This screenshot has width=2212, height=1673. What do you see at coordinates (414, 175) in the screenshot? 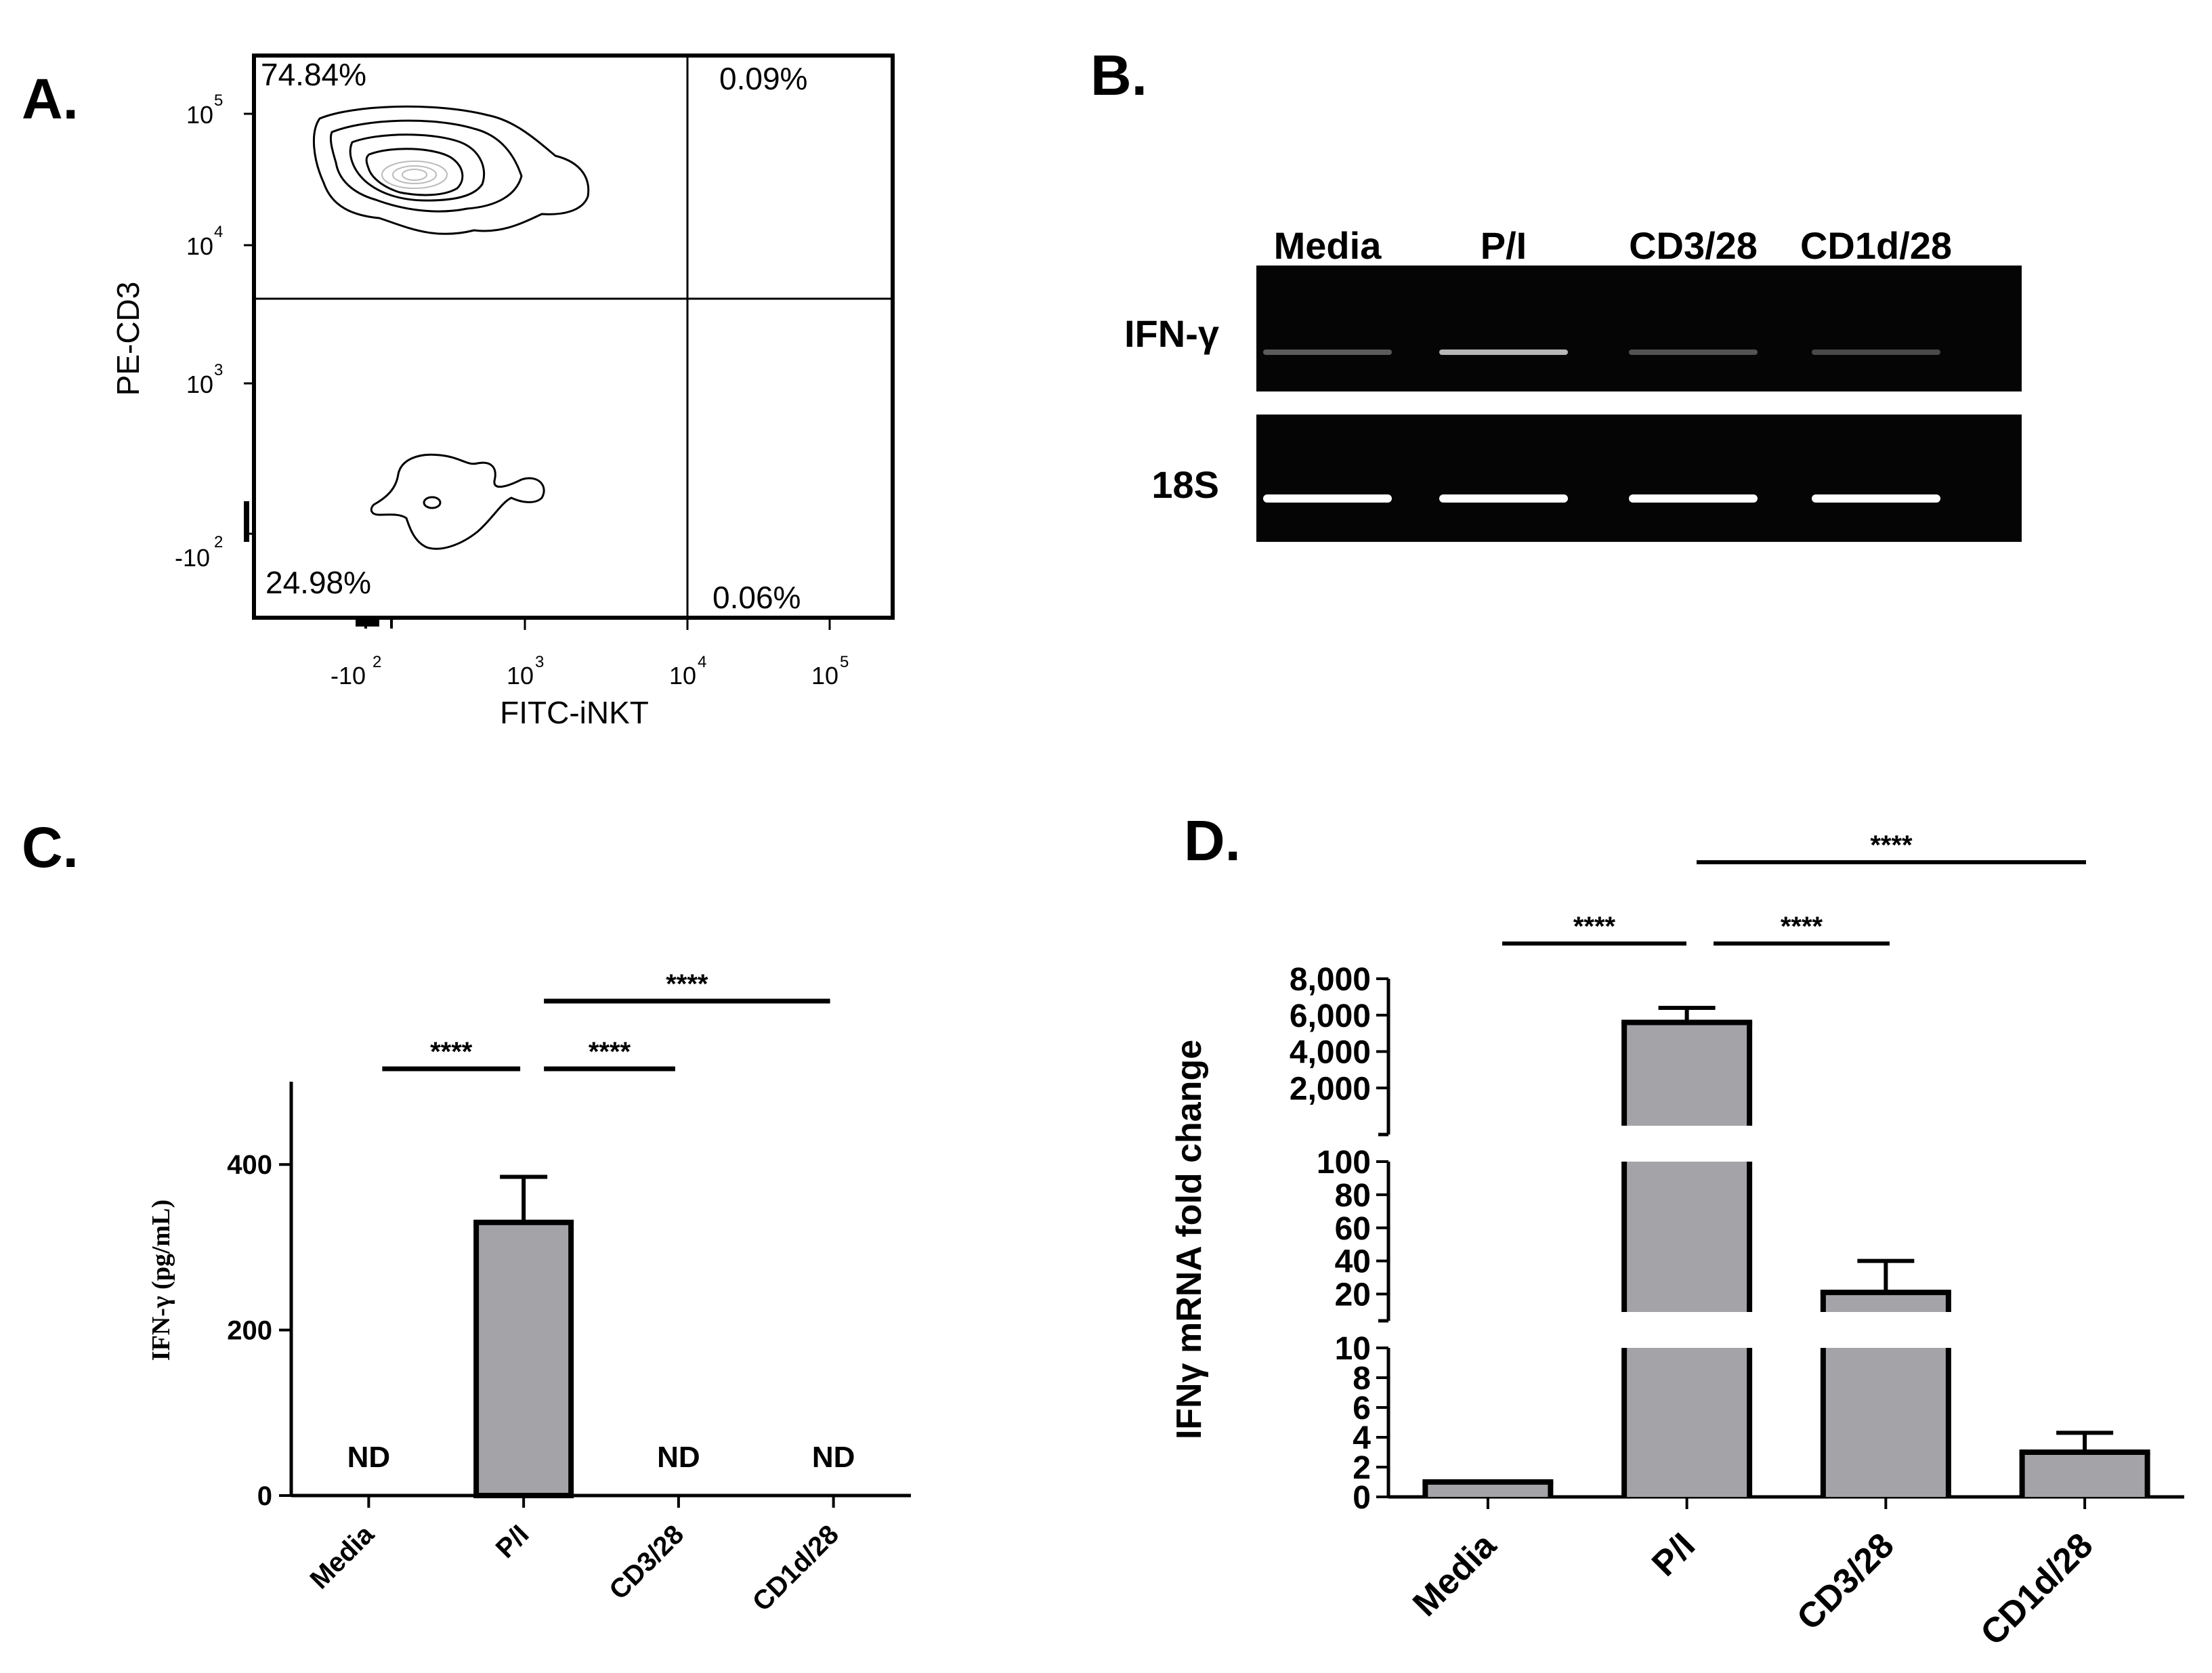
I see `contour-core` at bounding box center [414, 175].